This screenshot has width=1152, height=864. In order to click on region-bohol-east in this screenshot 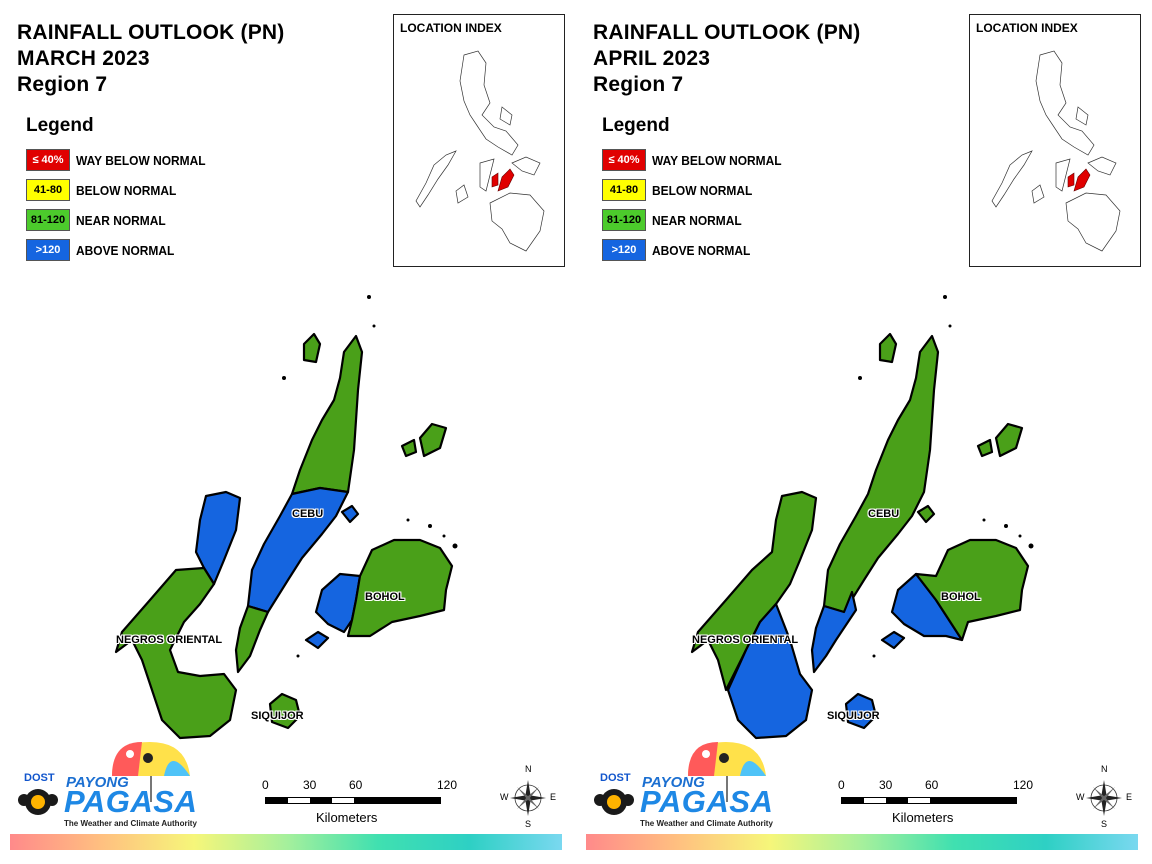, I will do `click(400, 588)`.